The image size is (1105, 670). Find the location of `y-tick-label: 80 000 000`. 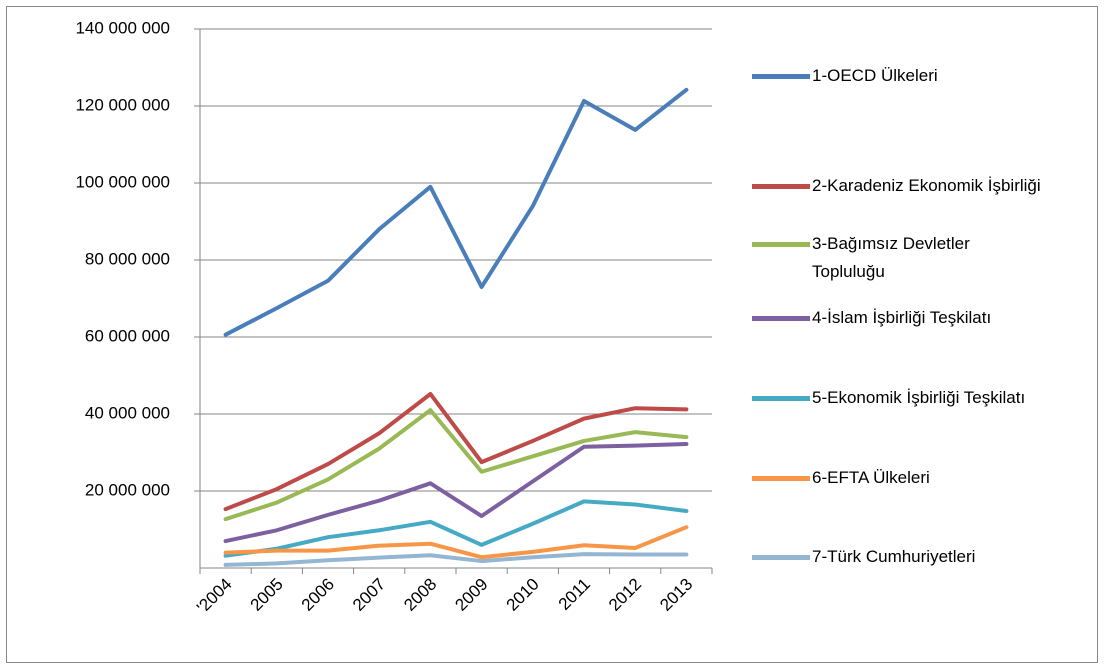

y-tick-label: 80 000 000 is located at coordinates (127, 258).